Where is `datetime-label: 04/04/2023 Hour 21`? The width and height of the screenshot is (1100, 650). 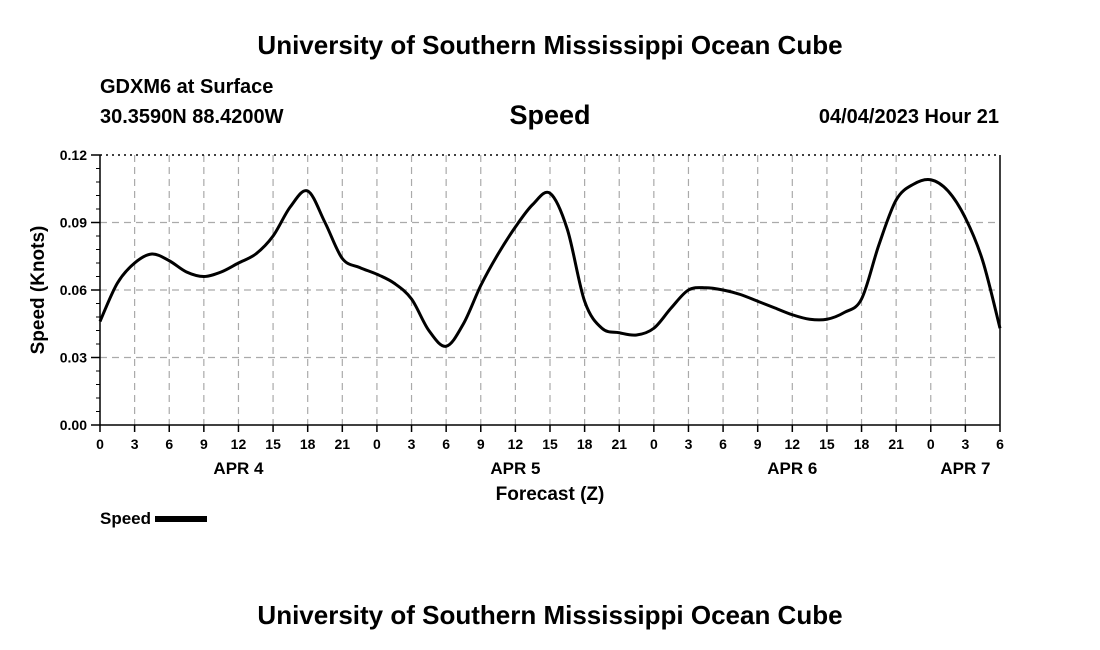
datetime-label: 04/04/2023 Hour 21 is located at coordinates (908, 117).